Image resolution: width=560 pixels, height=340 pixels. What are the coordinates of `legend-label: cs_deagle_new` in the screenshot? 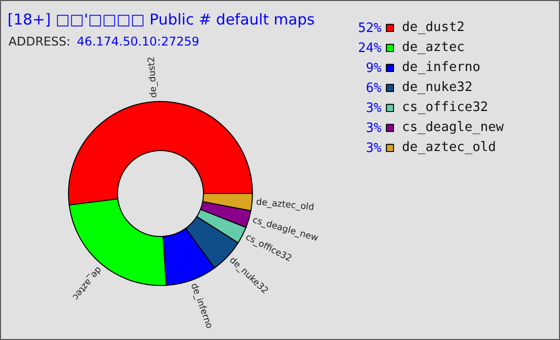 It's located at (453, 127).